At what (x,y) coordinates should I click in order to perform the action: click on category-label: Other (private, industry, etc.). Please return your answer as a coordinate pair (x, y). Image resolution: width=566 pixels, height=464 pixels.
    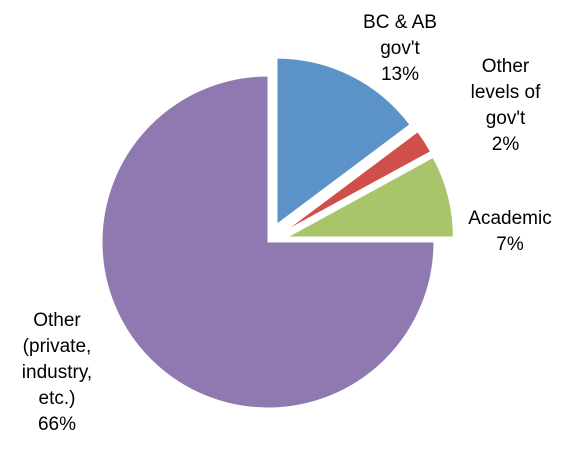
    Looking at the image, I should click on (57, 359).